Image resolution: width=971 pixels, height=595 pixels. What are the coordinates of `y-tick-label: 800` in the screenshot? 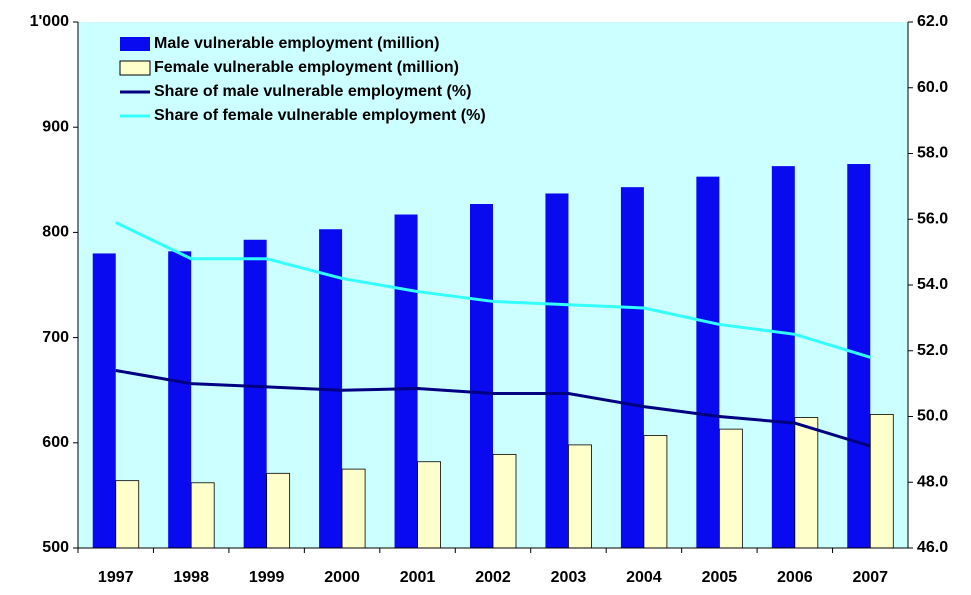 It's located at (55, 232).